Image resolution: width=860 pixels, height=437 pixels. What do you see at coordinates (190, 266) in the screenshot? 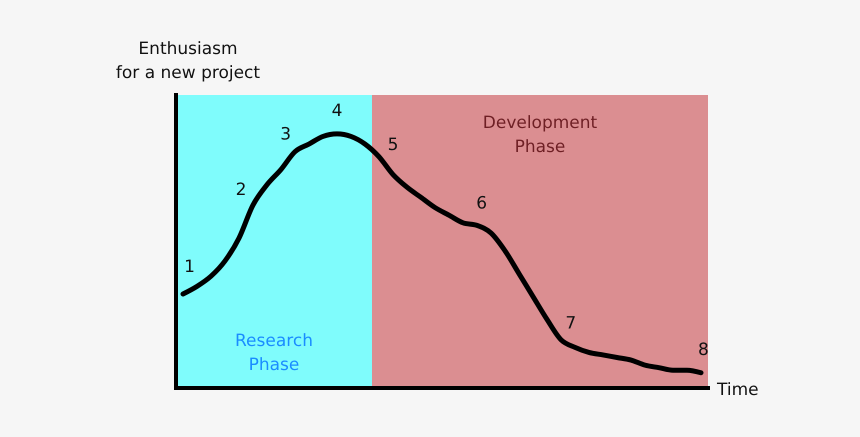
I see `annotation: 1` at bounding box center [190, 266].